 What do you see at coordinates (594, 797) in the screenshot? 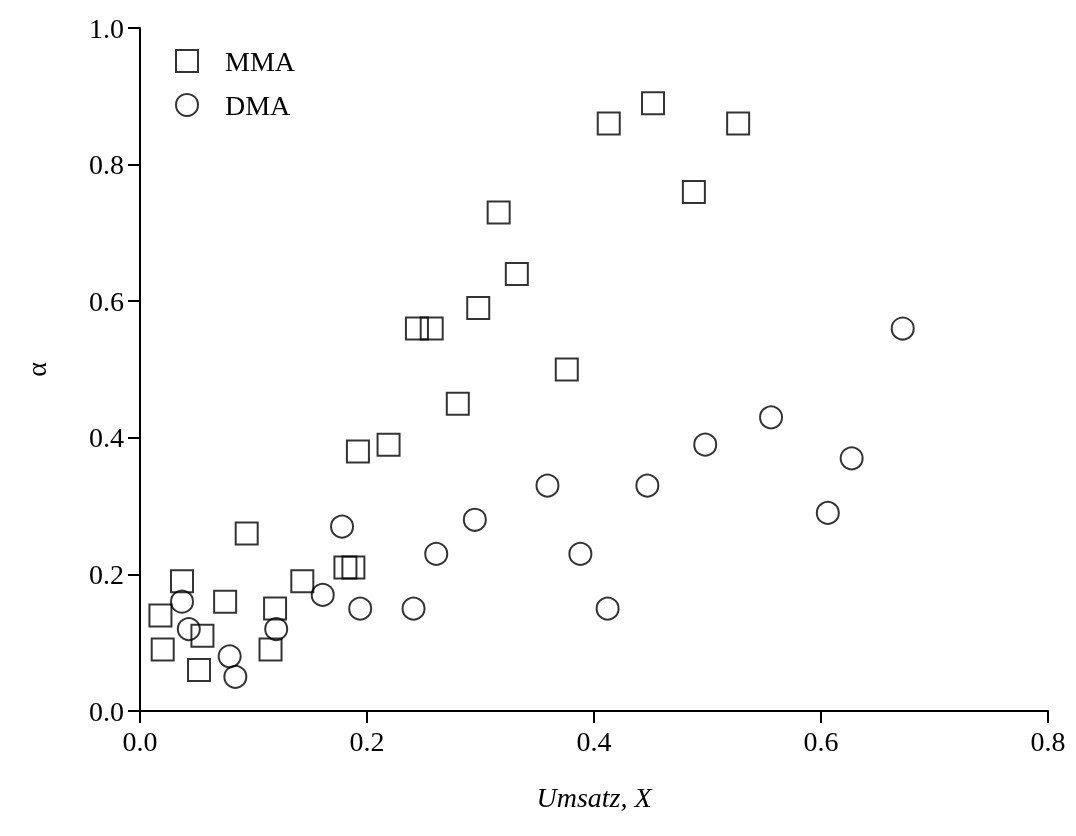
I see `x-axis-title: Umsatz, X` at bounding box center [594, 797].